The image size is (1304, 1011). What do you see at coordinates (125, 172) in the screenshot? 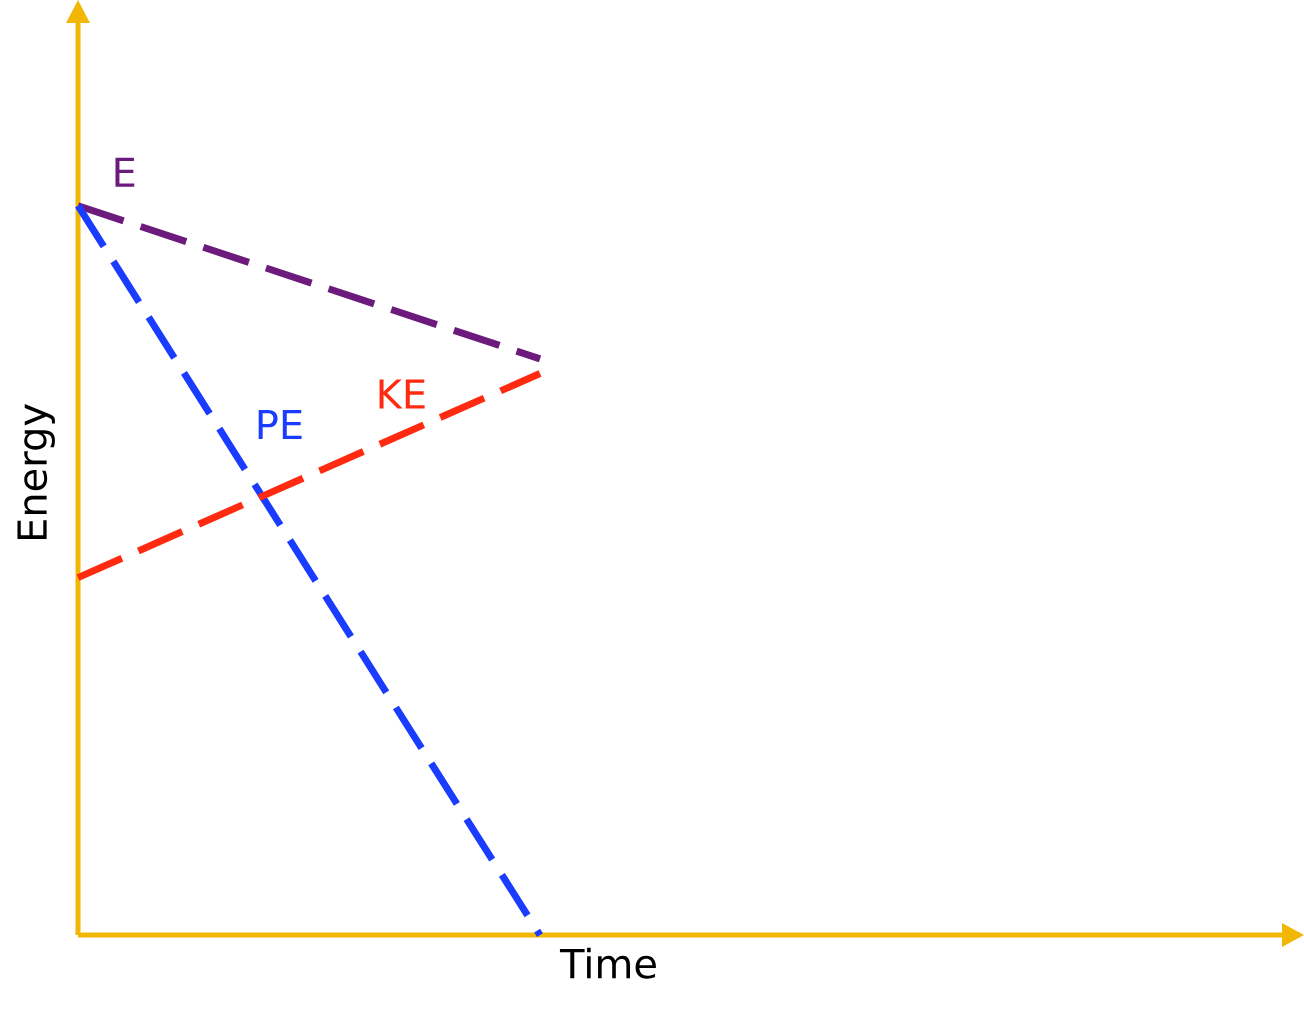
I see `series-label: E` at bounding box center [125, 172].